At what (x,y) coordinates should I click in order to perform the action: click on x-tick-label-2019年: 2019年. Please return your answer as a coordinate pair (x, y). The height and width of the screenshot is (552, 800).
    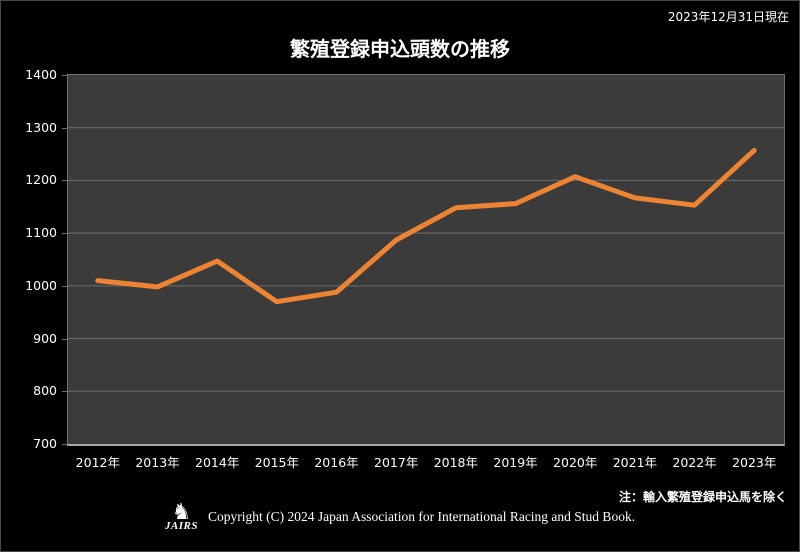
    Looking at the image, I should click on (515, 462).